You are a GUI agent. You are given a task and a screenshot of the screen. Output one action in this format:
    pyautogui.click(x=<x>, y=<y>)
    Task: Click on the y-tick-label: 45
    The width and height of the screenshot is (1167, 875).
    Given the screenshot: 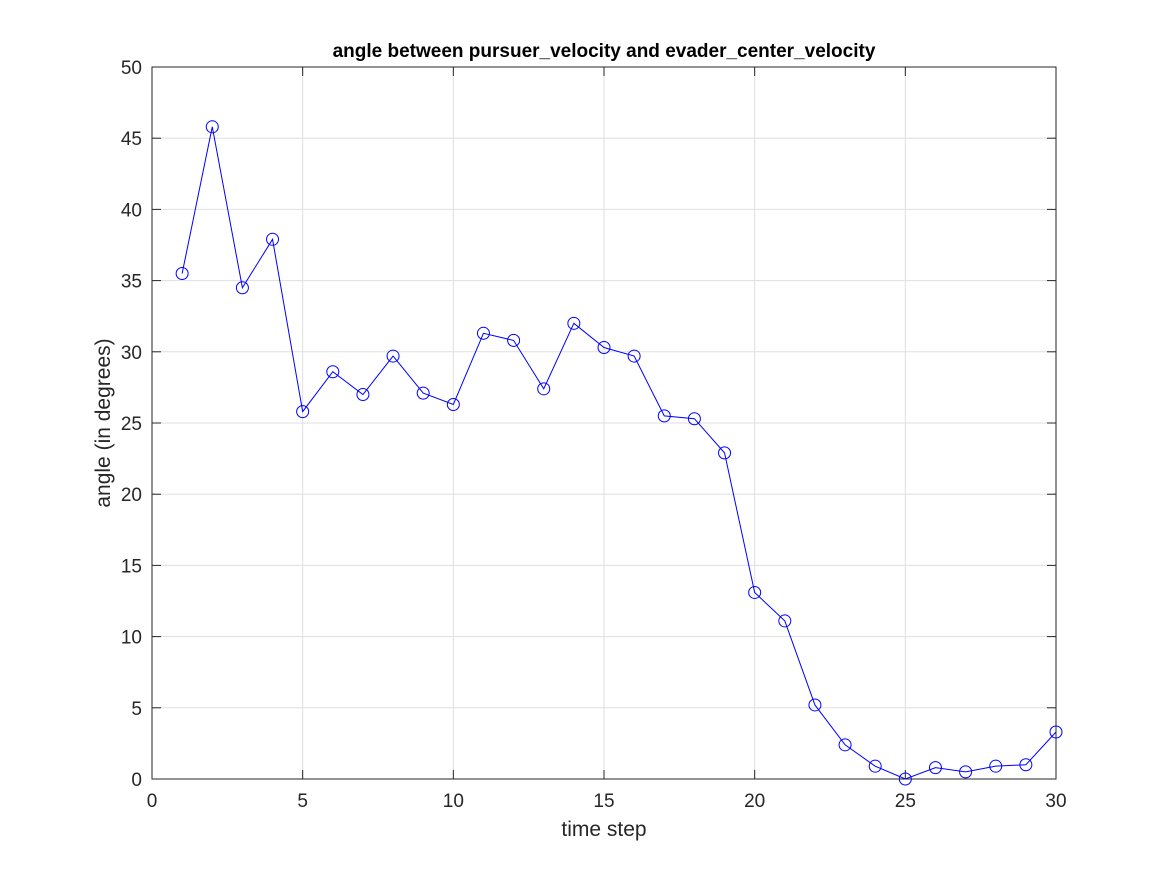 What is the action you would take?
    pyautogui.click(x=131, y=139)
    